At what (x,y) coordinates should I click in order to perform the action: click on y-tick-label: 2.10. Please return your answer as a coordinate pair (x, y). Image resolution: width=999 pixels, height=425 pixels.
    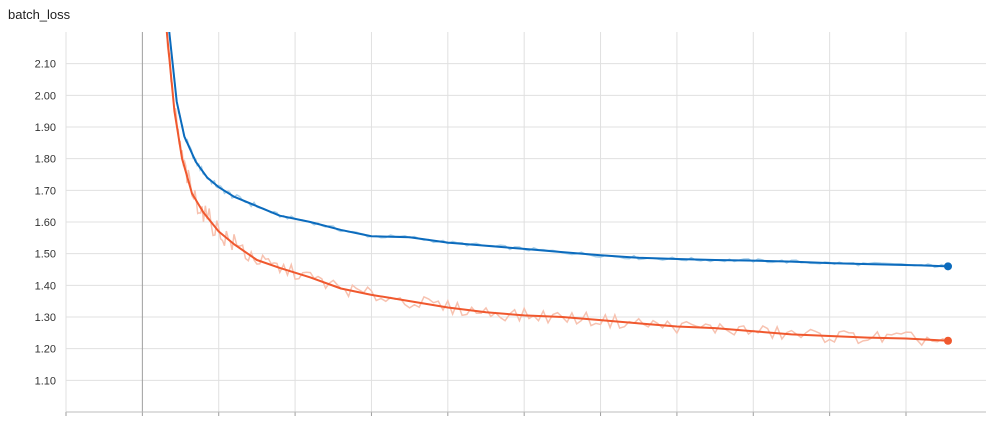
    Looking at the image, I should click on (45, 65).